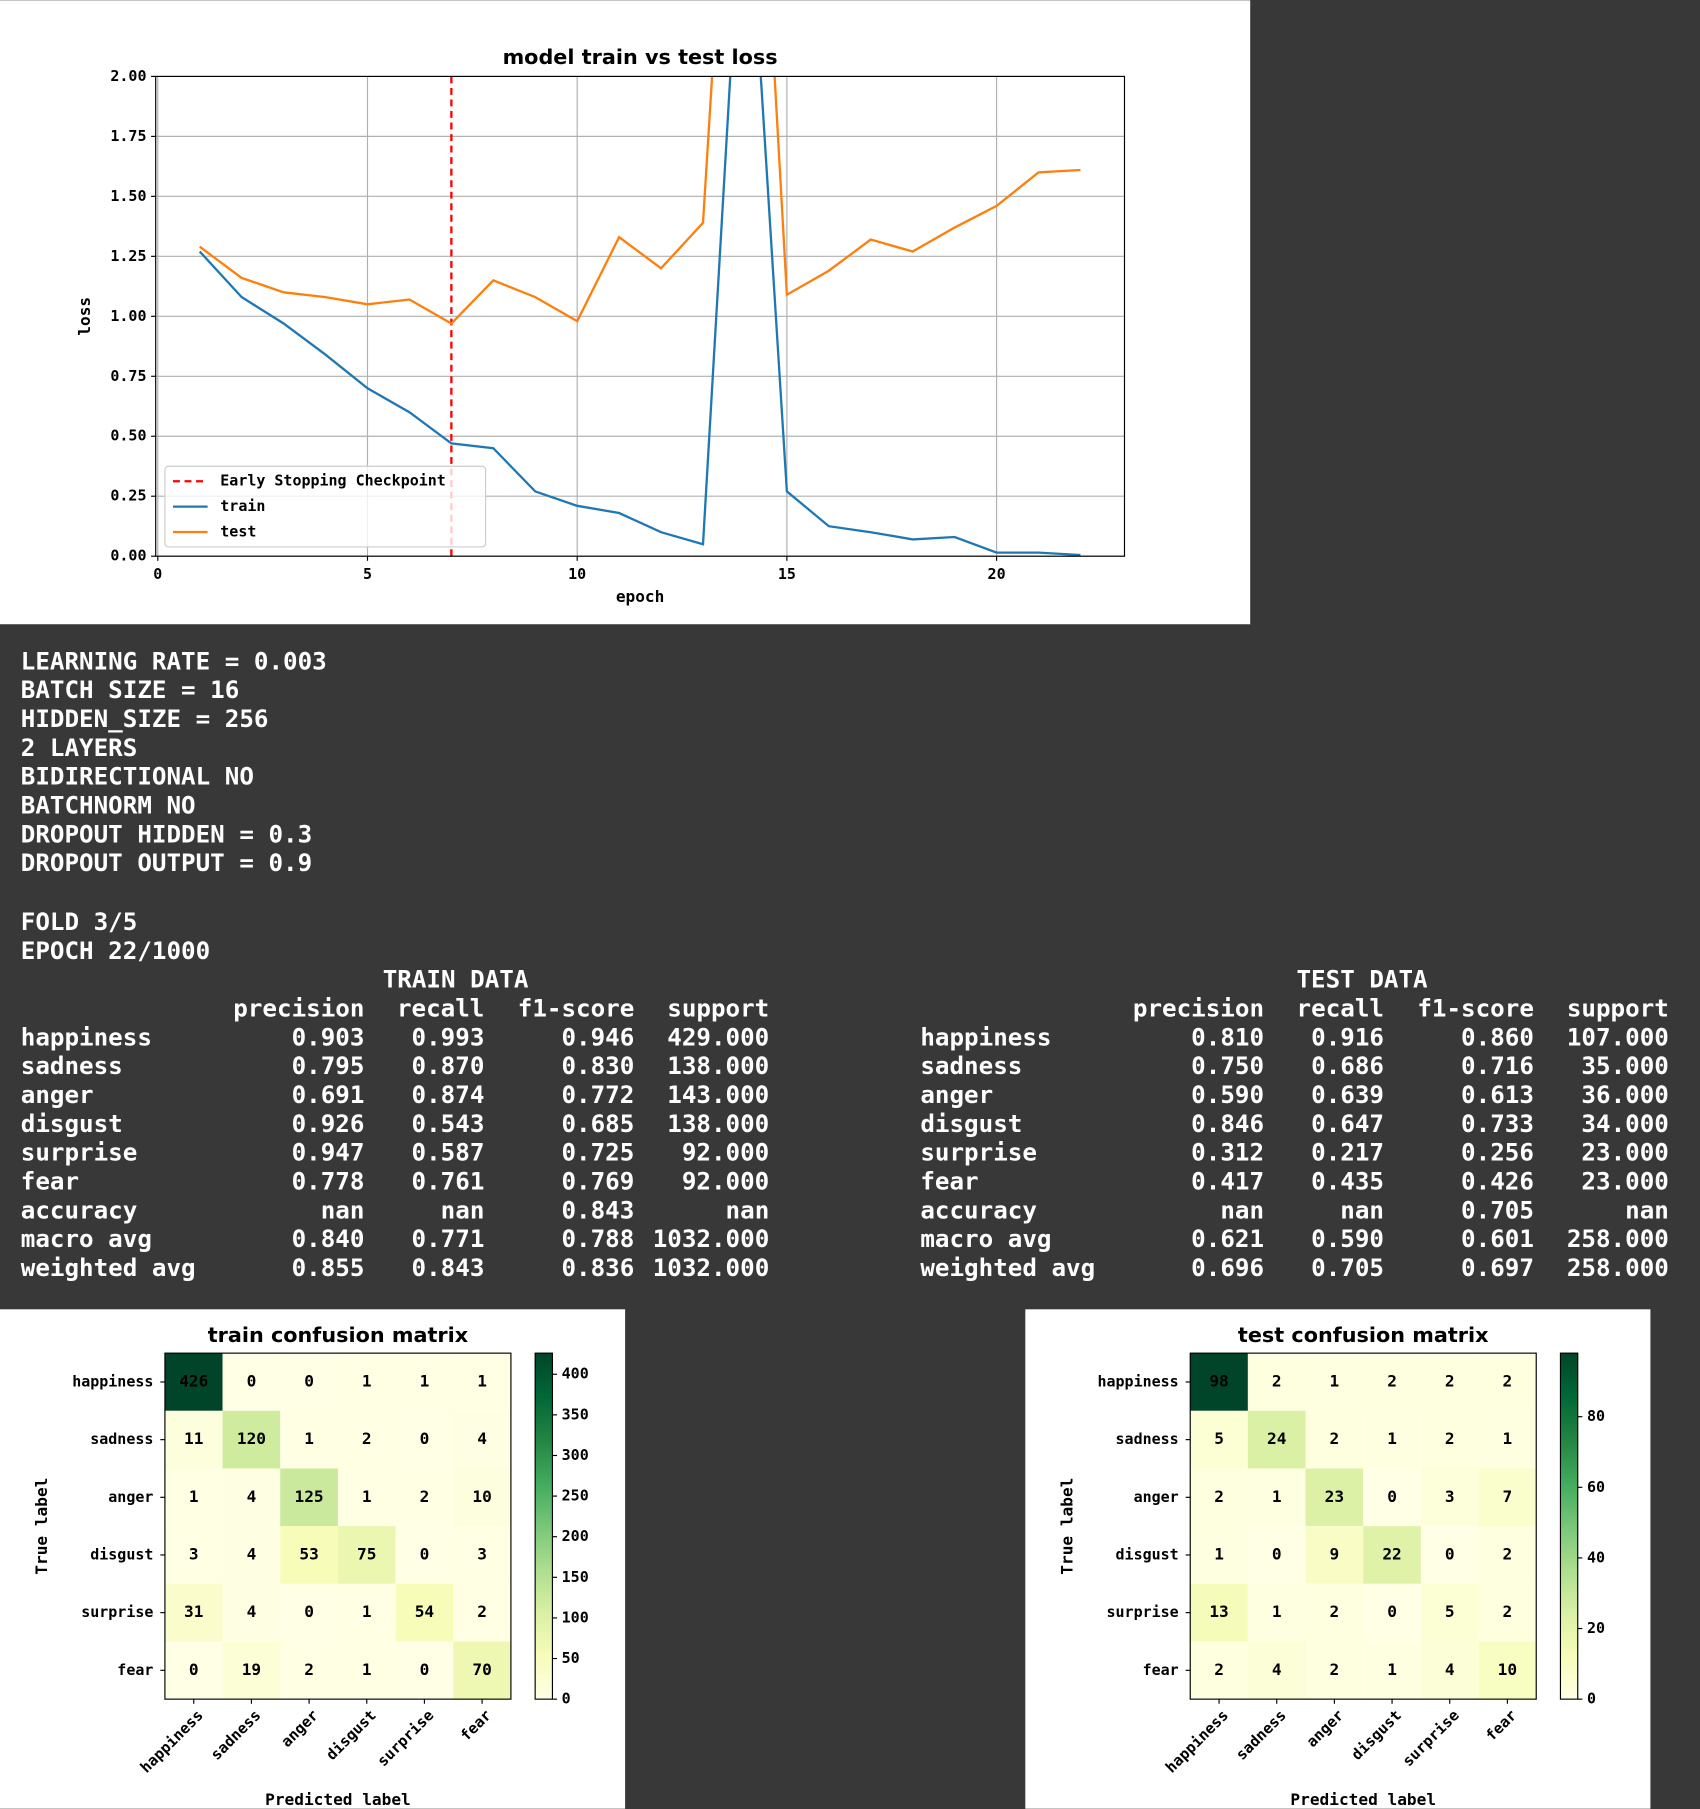 This screenshot has width=1700, height=1809. Describe the element at coordinates (79, 1153) in the screenshot. I see `report-row-label: surprise` at that location.